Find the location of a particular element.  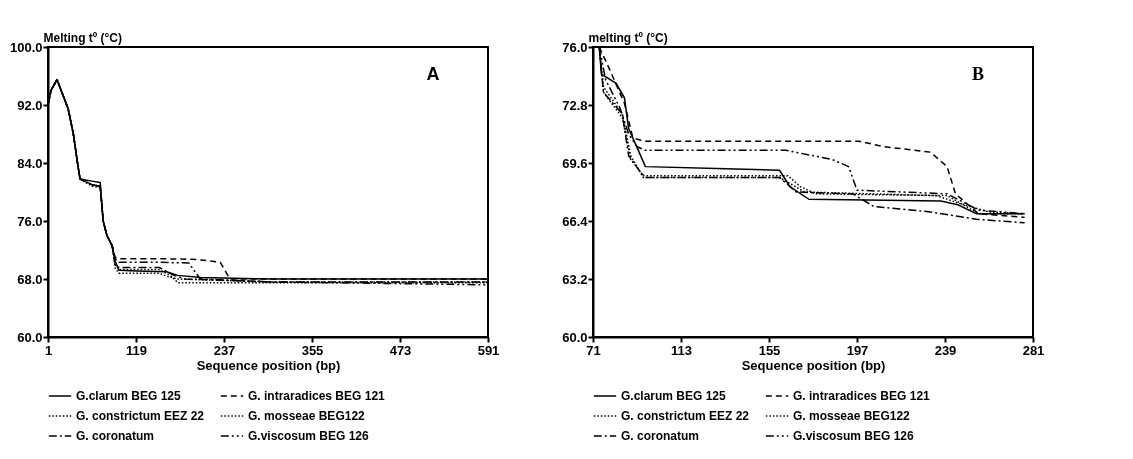

x-tick-label: 197 is located at coordinates (857, 350).